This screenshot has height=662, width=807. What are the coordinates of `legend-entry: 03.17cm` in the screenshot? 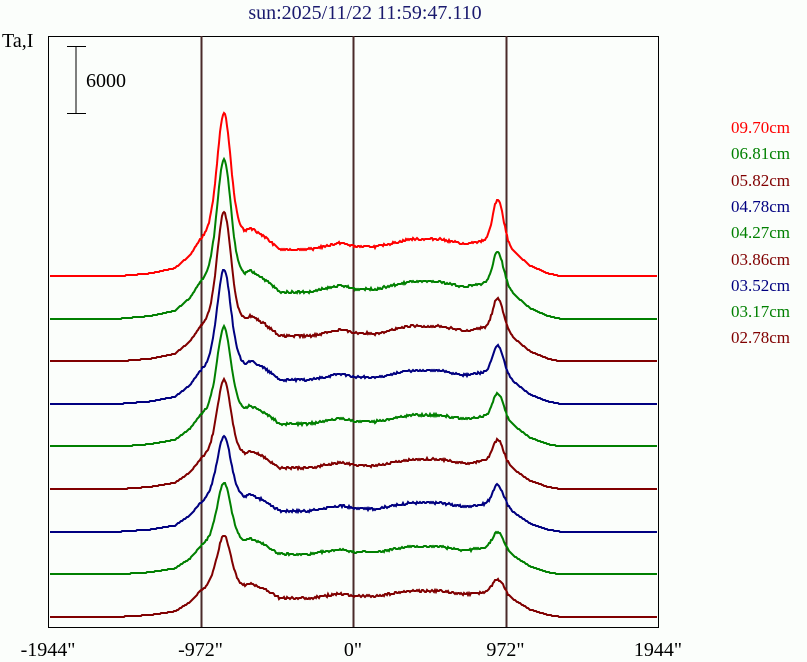 It's located at (761, 312).